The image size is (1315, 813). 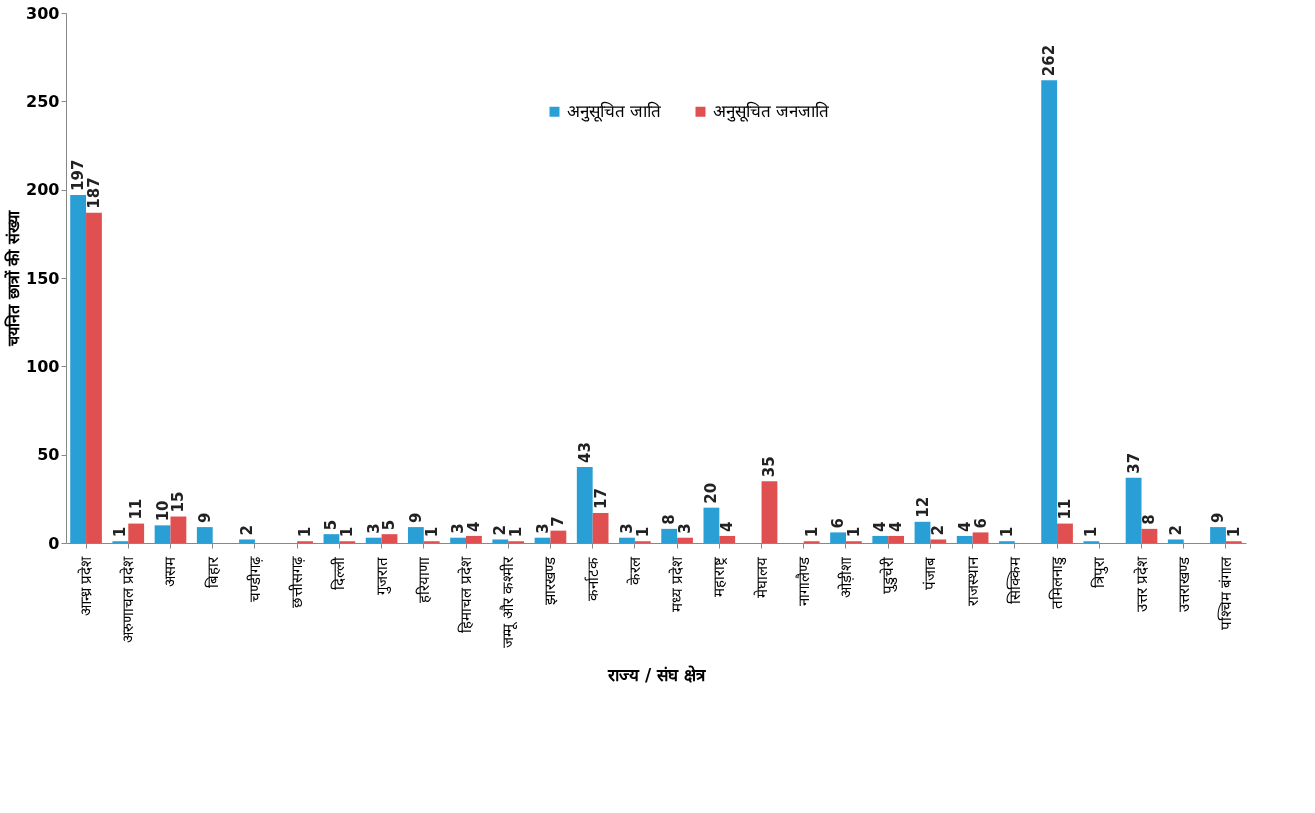 What do you see at coordinates (771, 111) in the screenshot?
I see `legend-label: अनुसूचित जनजाति` at bounding box center [771, 111].